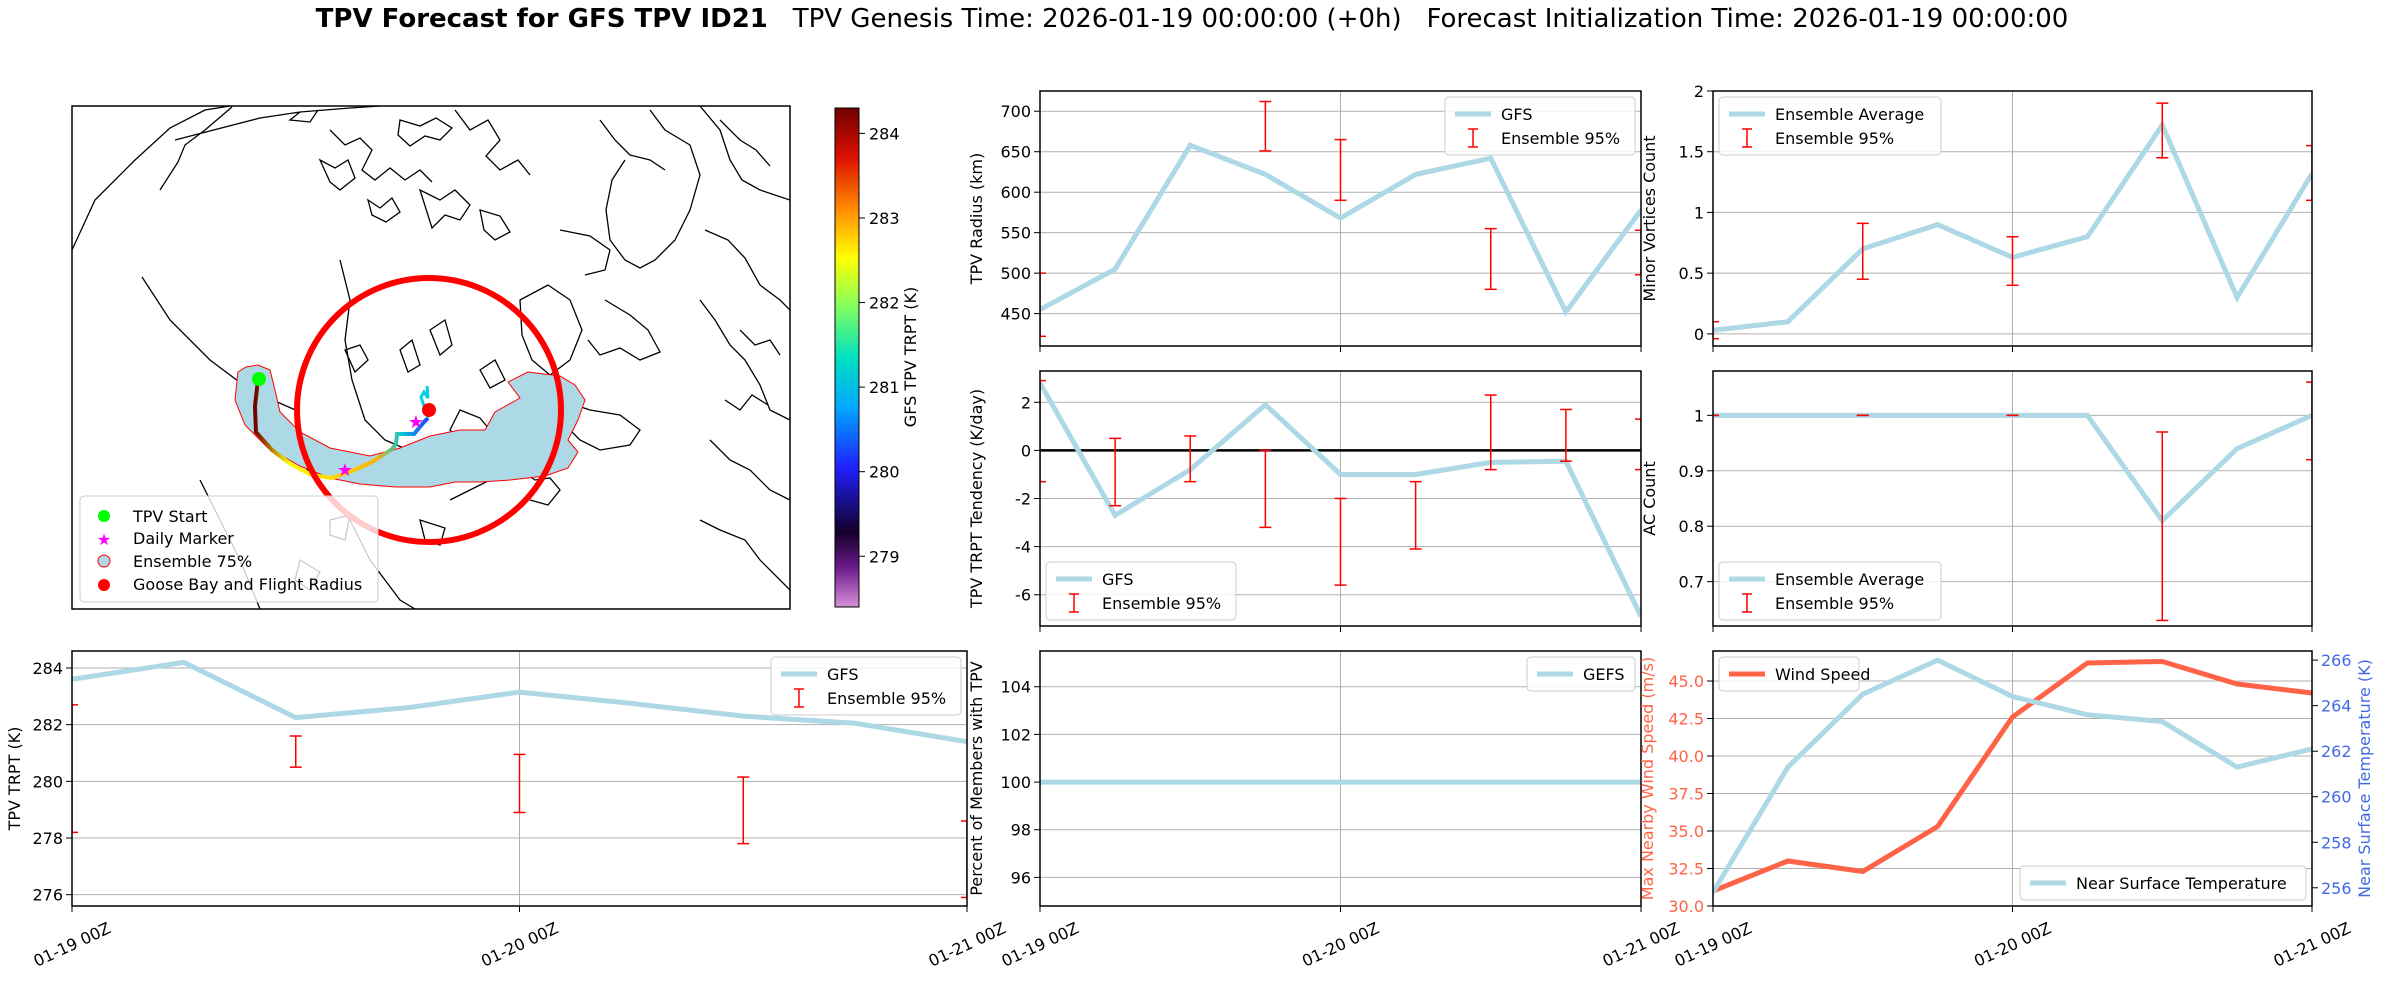  I want to click on y-tick-label: 0.7, so click(1691, 582).